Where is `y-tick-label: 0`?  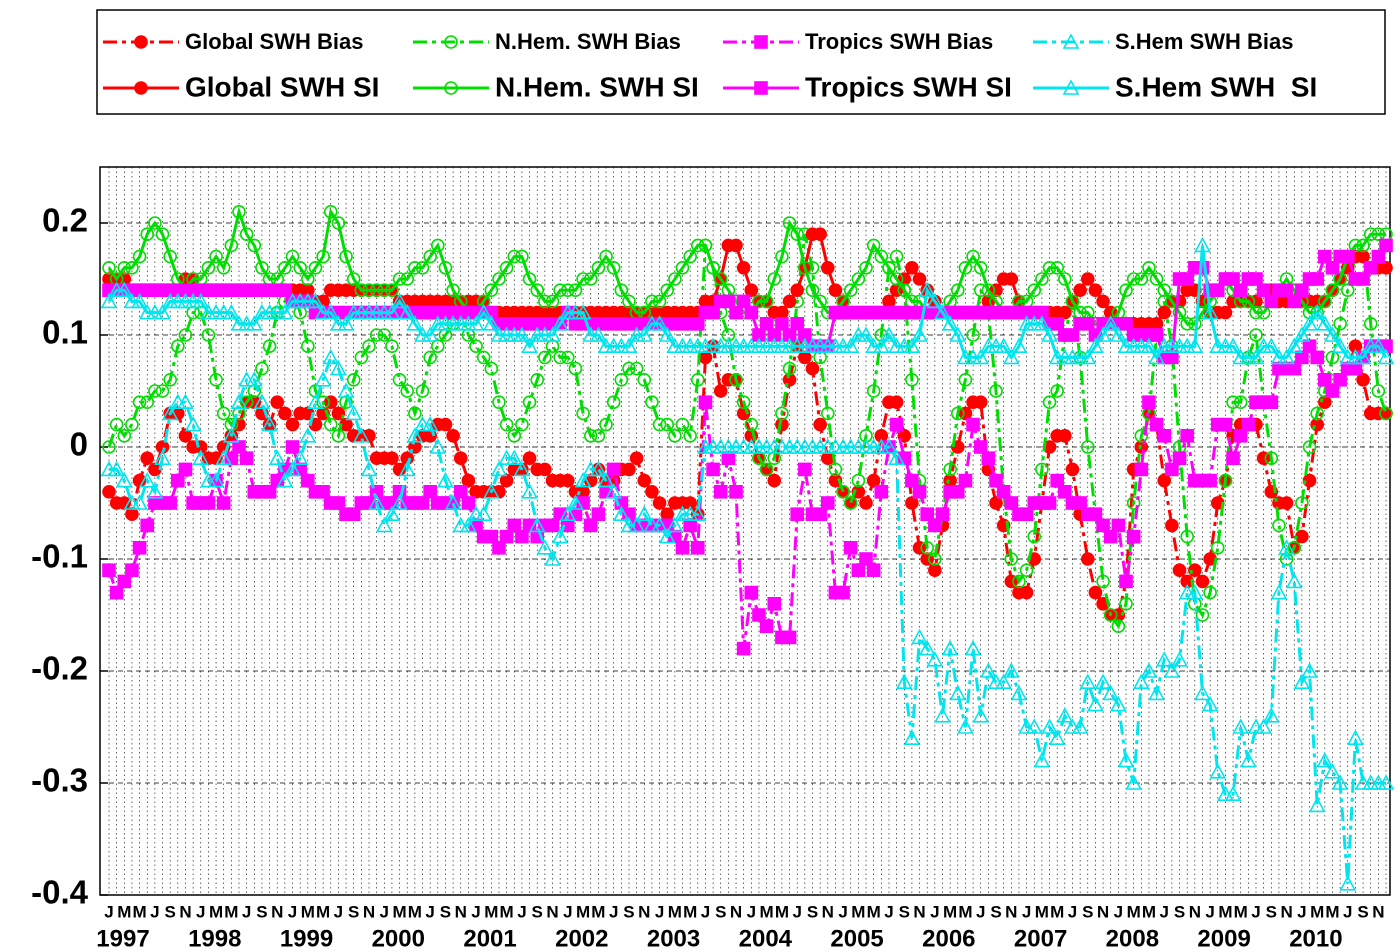
y-tick-label: 0 is located at coordinates (79, 444).